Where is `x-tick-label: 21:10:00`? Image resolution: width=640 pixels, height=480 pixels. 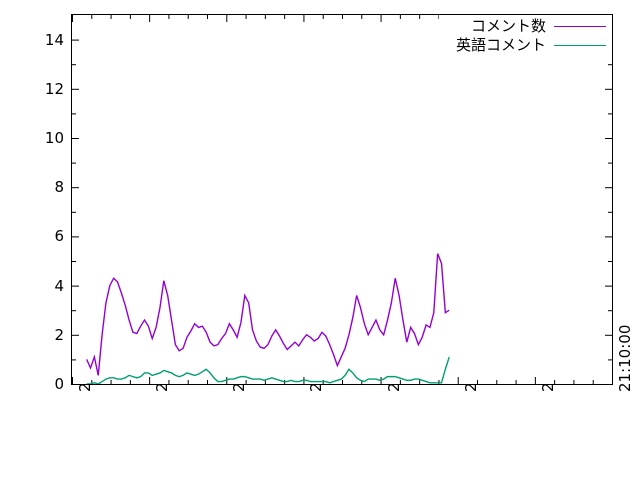
x-tick-label: 21:10:00 is located at coordinates (625, 358).